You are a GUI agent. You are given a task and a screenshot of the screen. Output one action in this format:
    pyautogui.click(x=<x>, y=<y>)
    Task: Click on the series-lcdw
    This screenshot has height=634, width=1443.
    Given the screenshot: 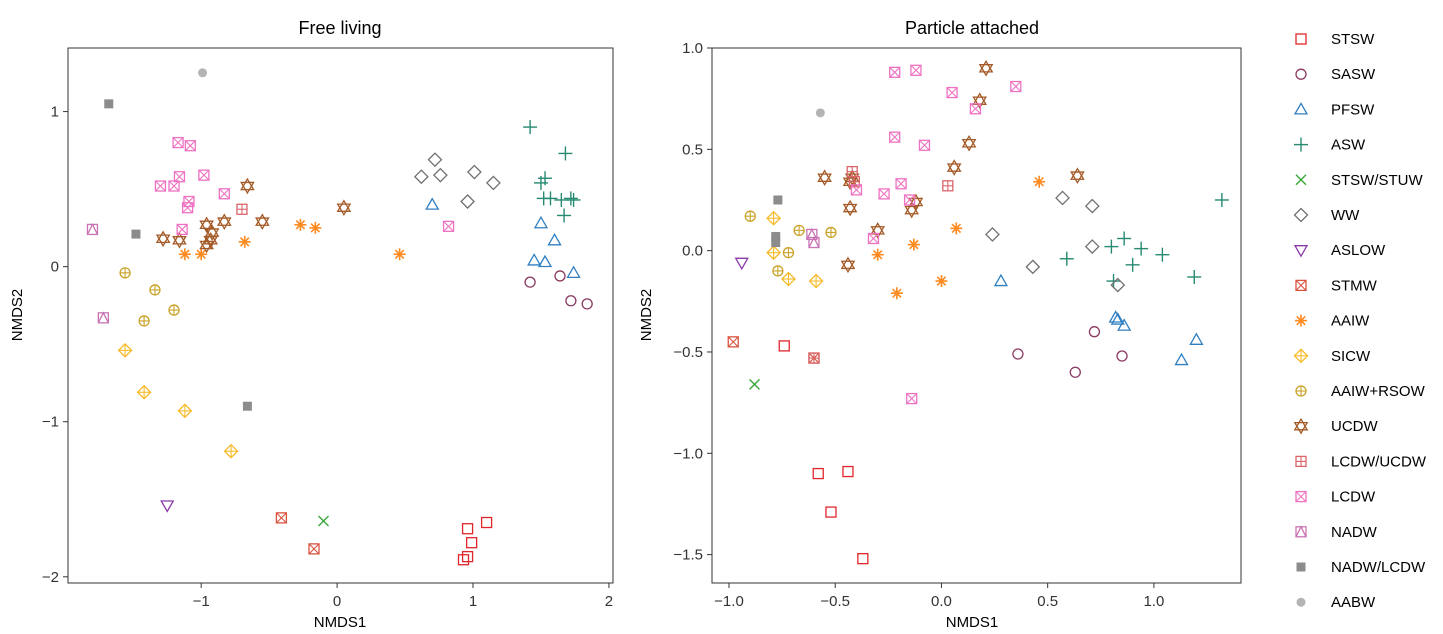 What is the action you would take?
    pyautogui.click(x=304, y=186)
    